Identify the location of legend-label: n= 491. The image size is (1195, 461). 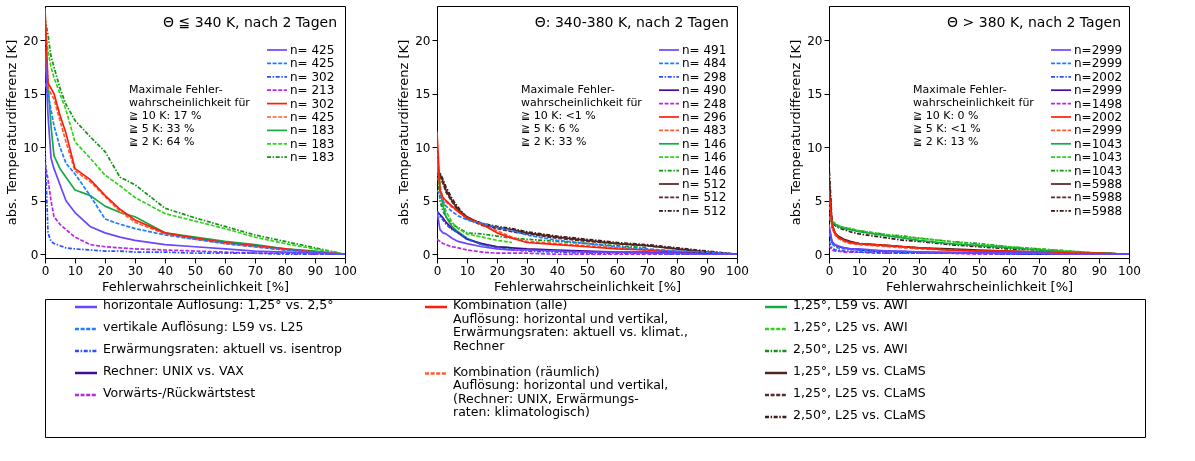
(704, 50).